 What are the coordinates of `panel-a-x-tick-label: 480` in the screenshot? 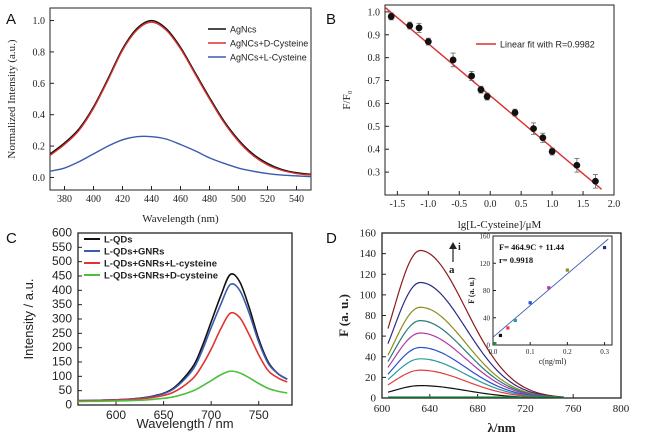 It's located at (209, 199).